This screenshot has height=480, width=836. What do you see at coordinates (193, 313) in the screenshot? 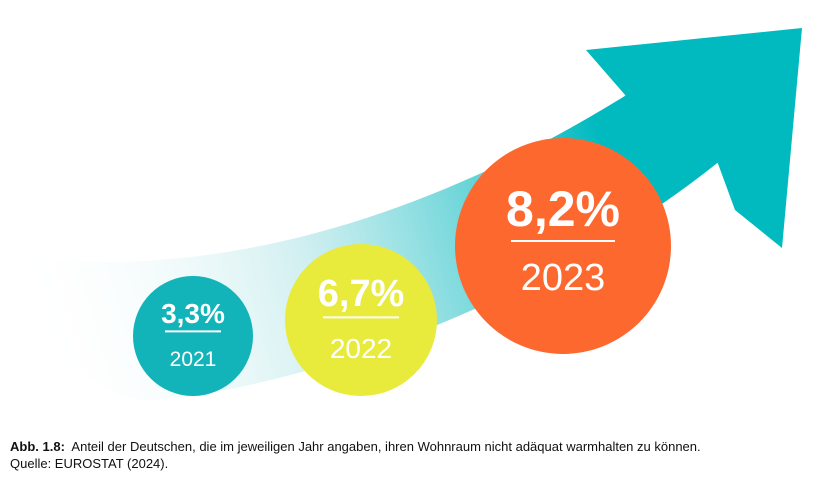
I see `value-label-2021: 3,3%` at bounding box center [193, 313].